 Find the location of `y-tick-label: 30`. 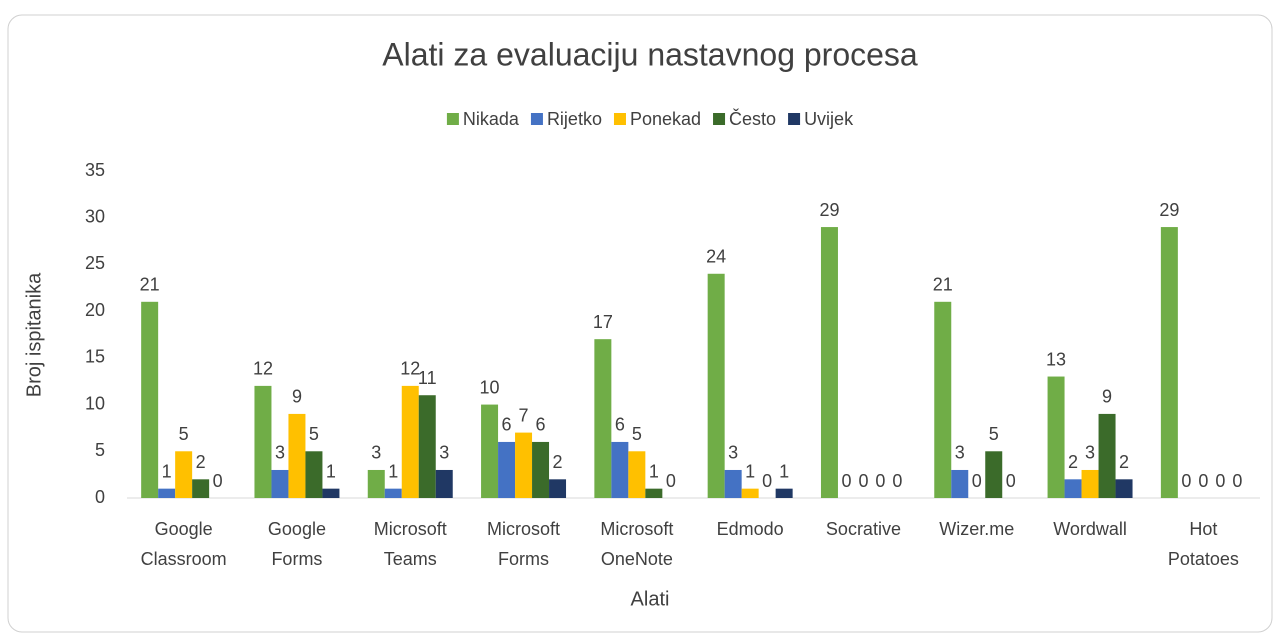

y-tick-label: 30 is located at coordinates (95, 216).